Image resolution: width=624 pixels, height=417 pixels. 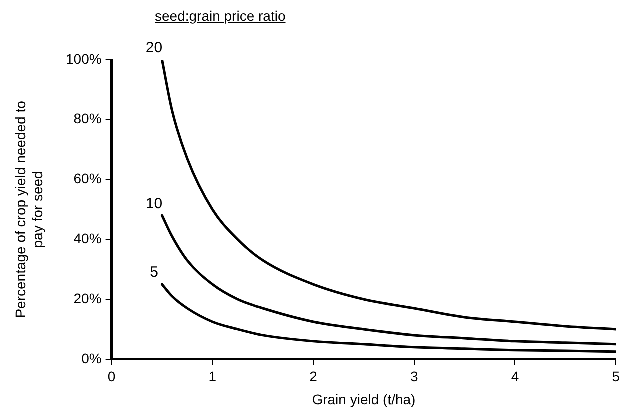 What do you see at coordinates (112, 376) in the screenshot?
I see `x-tick-label: 0` at bounding box center [112, 376].